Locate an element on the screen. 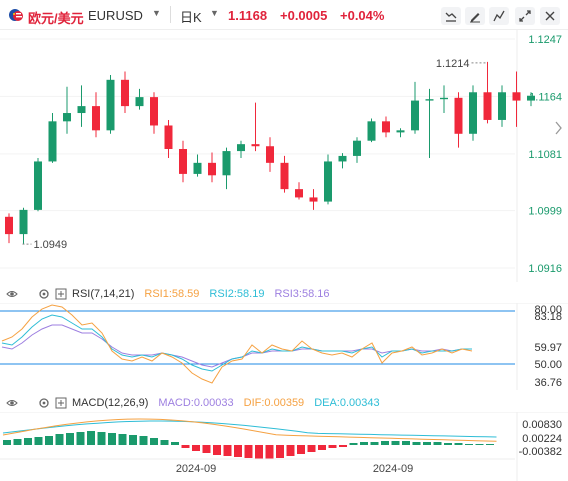  indicator-icon is located at coordinates (499, 16).